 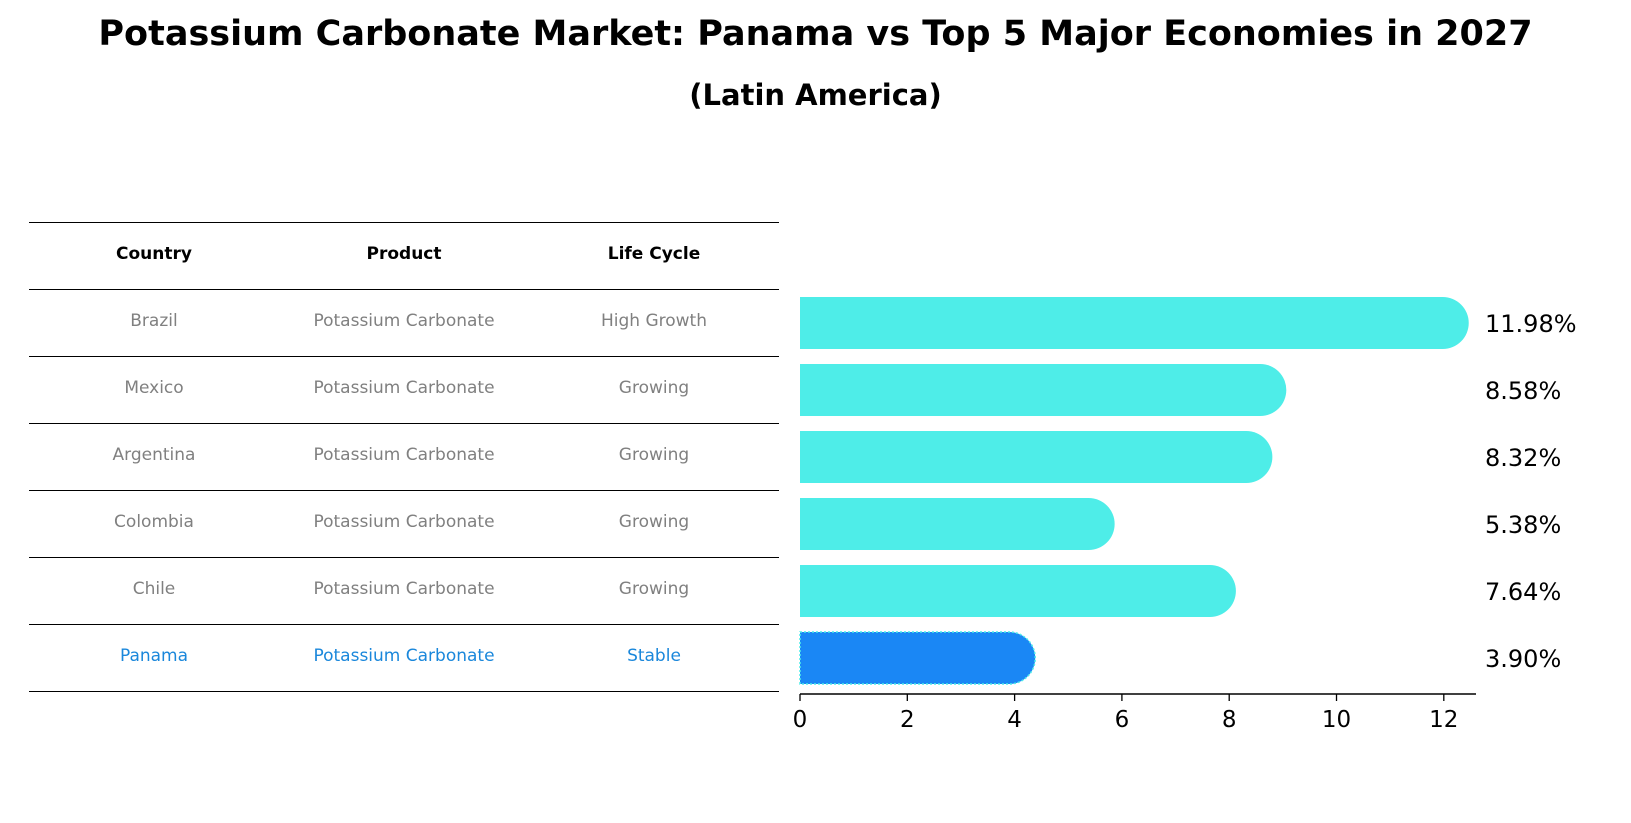 I want to click on x-tick-label: 0, so click(x=800, y=720).